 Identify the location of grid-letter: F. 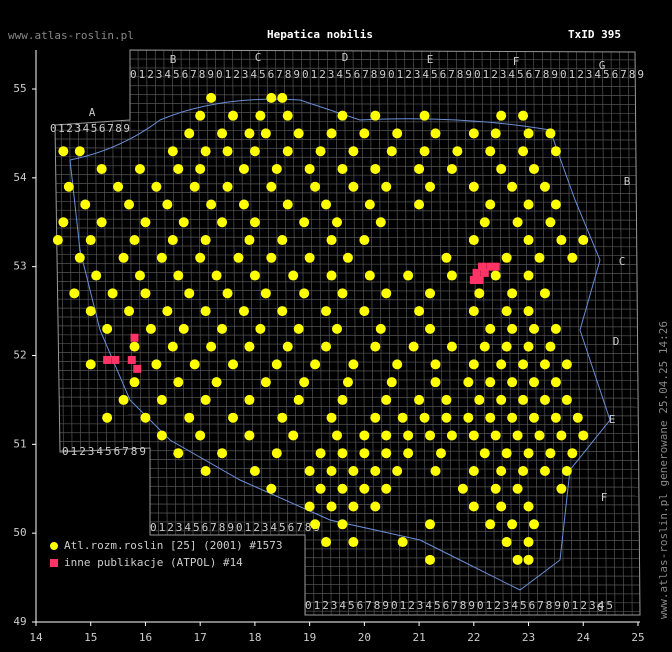
(604, 497).